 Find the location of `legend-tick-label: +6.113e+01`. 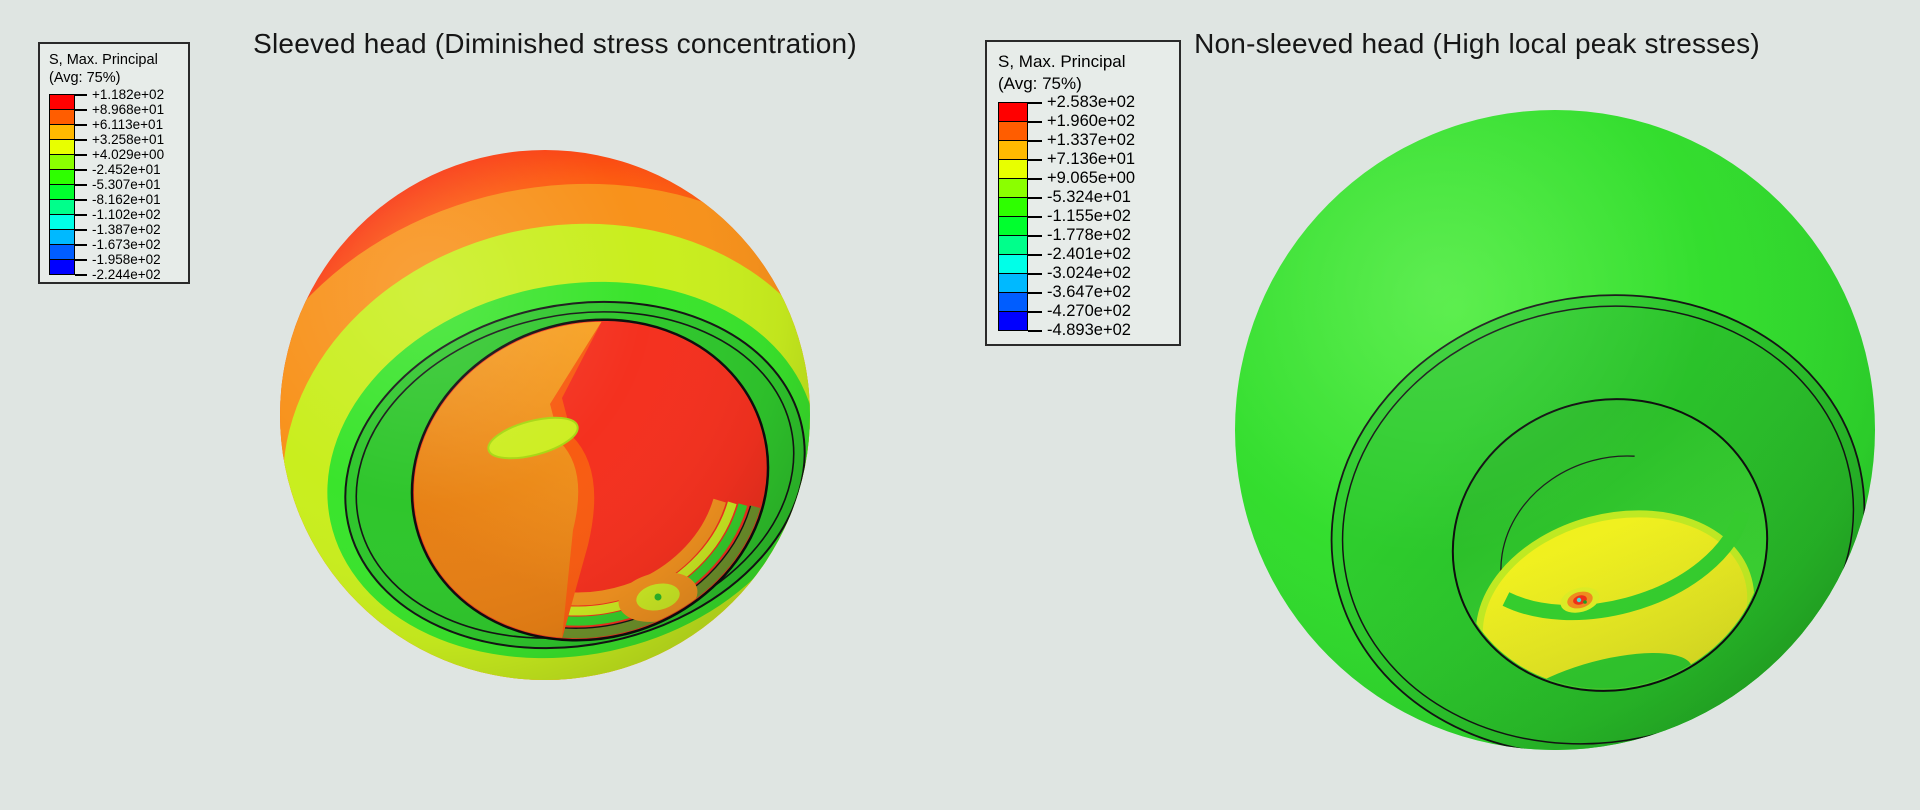

legend-tick-label: +6.113e+01 is located at coordinates (128, 124).